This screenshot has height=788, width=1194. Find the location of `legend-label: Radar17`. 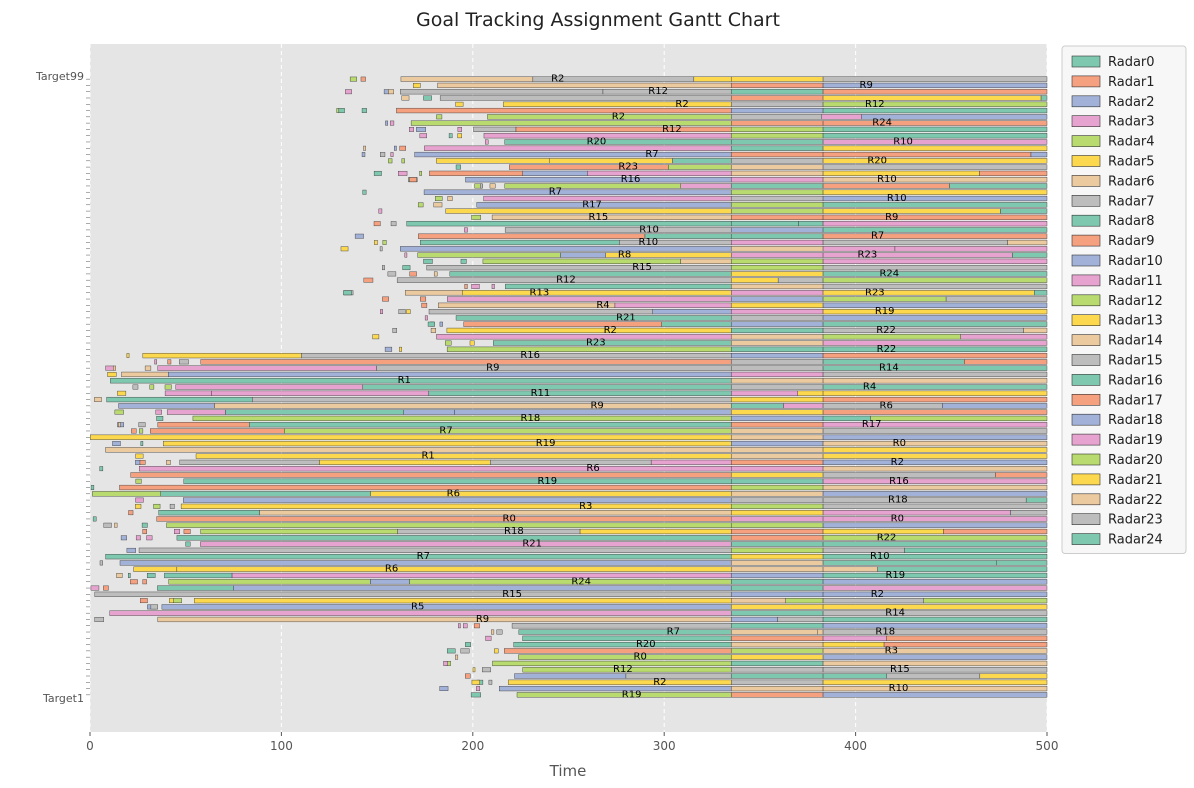

legend-label: Radar17 is located at coordinates (1135, 400).